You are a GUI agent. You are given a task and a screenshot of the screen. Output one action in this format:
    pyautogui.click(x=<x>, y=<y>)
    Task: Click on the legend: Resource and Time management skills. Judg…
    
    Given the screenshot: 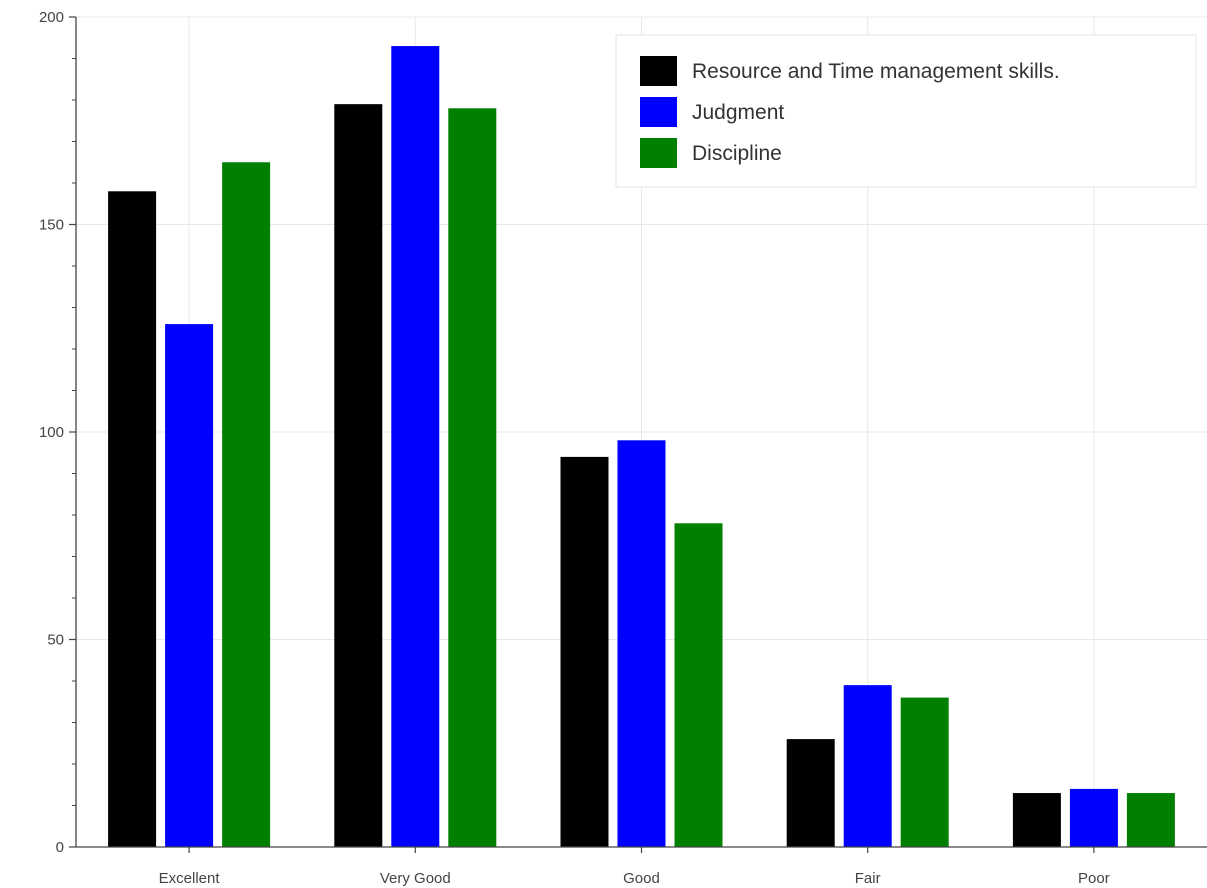 What is the action you would take?
    pyautogui.click(x=906, y=111)
    